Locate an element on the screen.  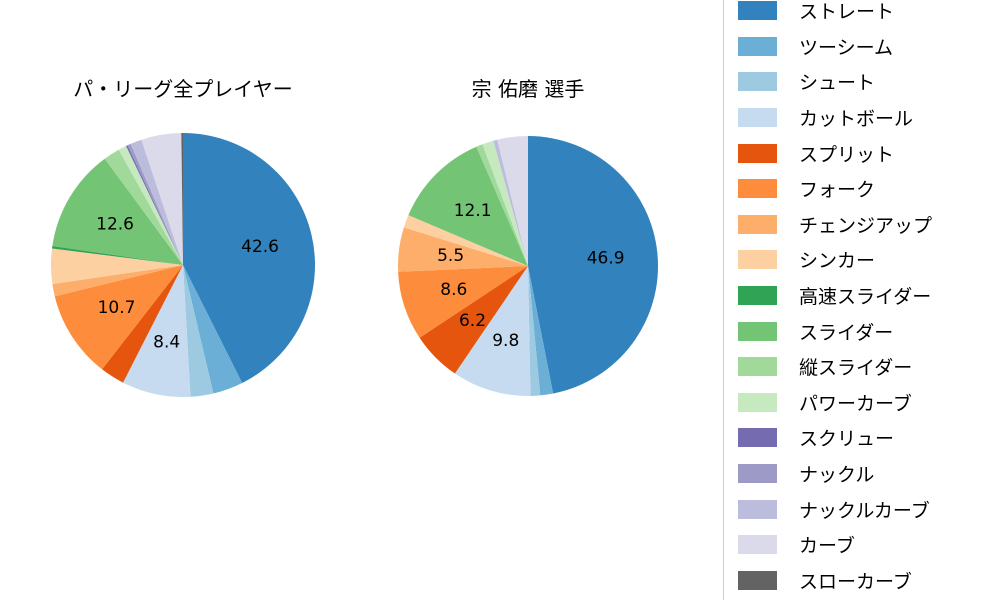
legend-item: 高速スライダー is located at coordinates (862, 296).